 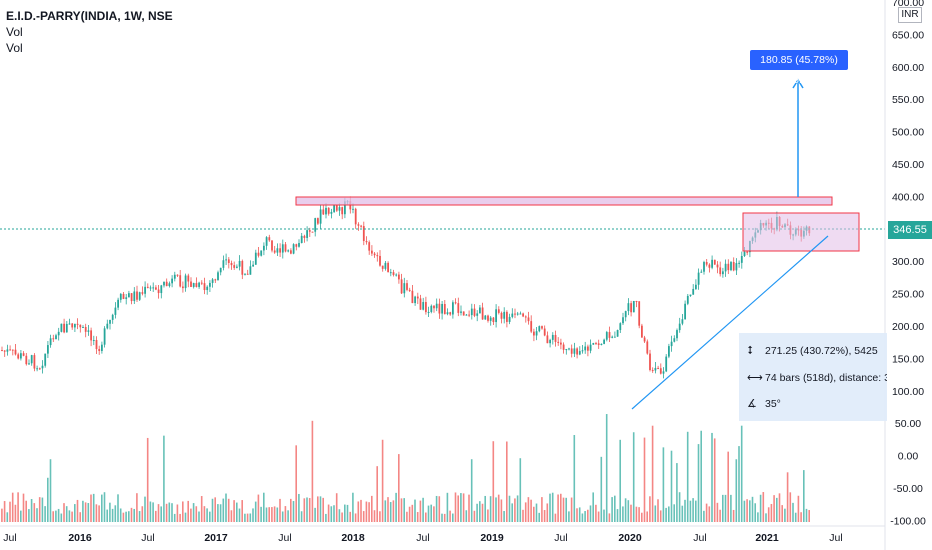 I want to click on trendline, so click(x=730, y=322).